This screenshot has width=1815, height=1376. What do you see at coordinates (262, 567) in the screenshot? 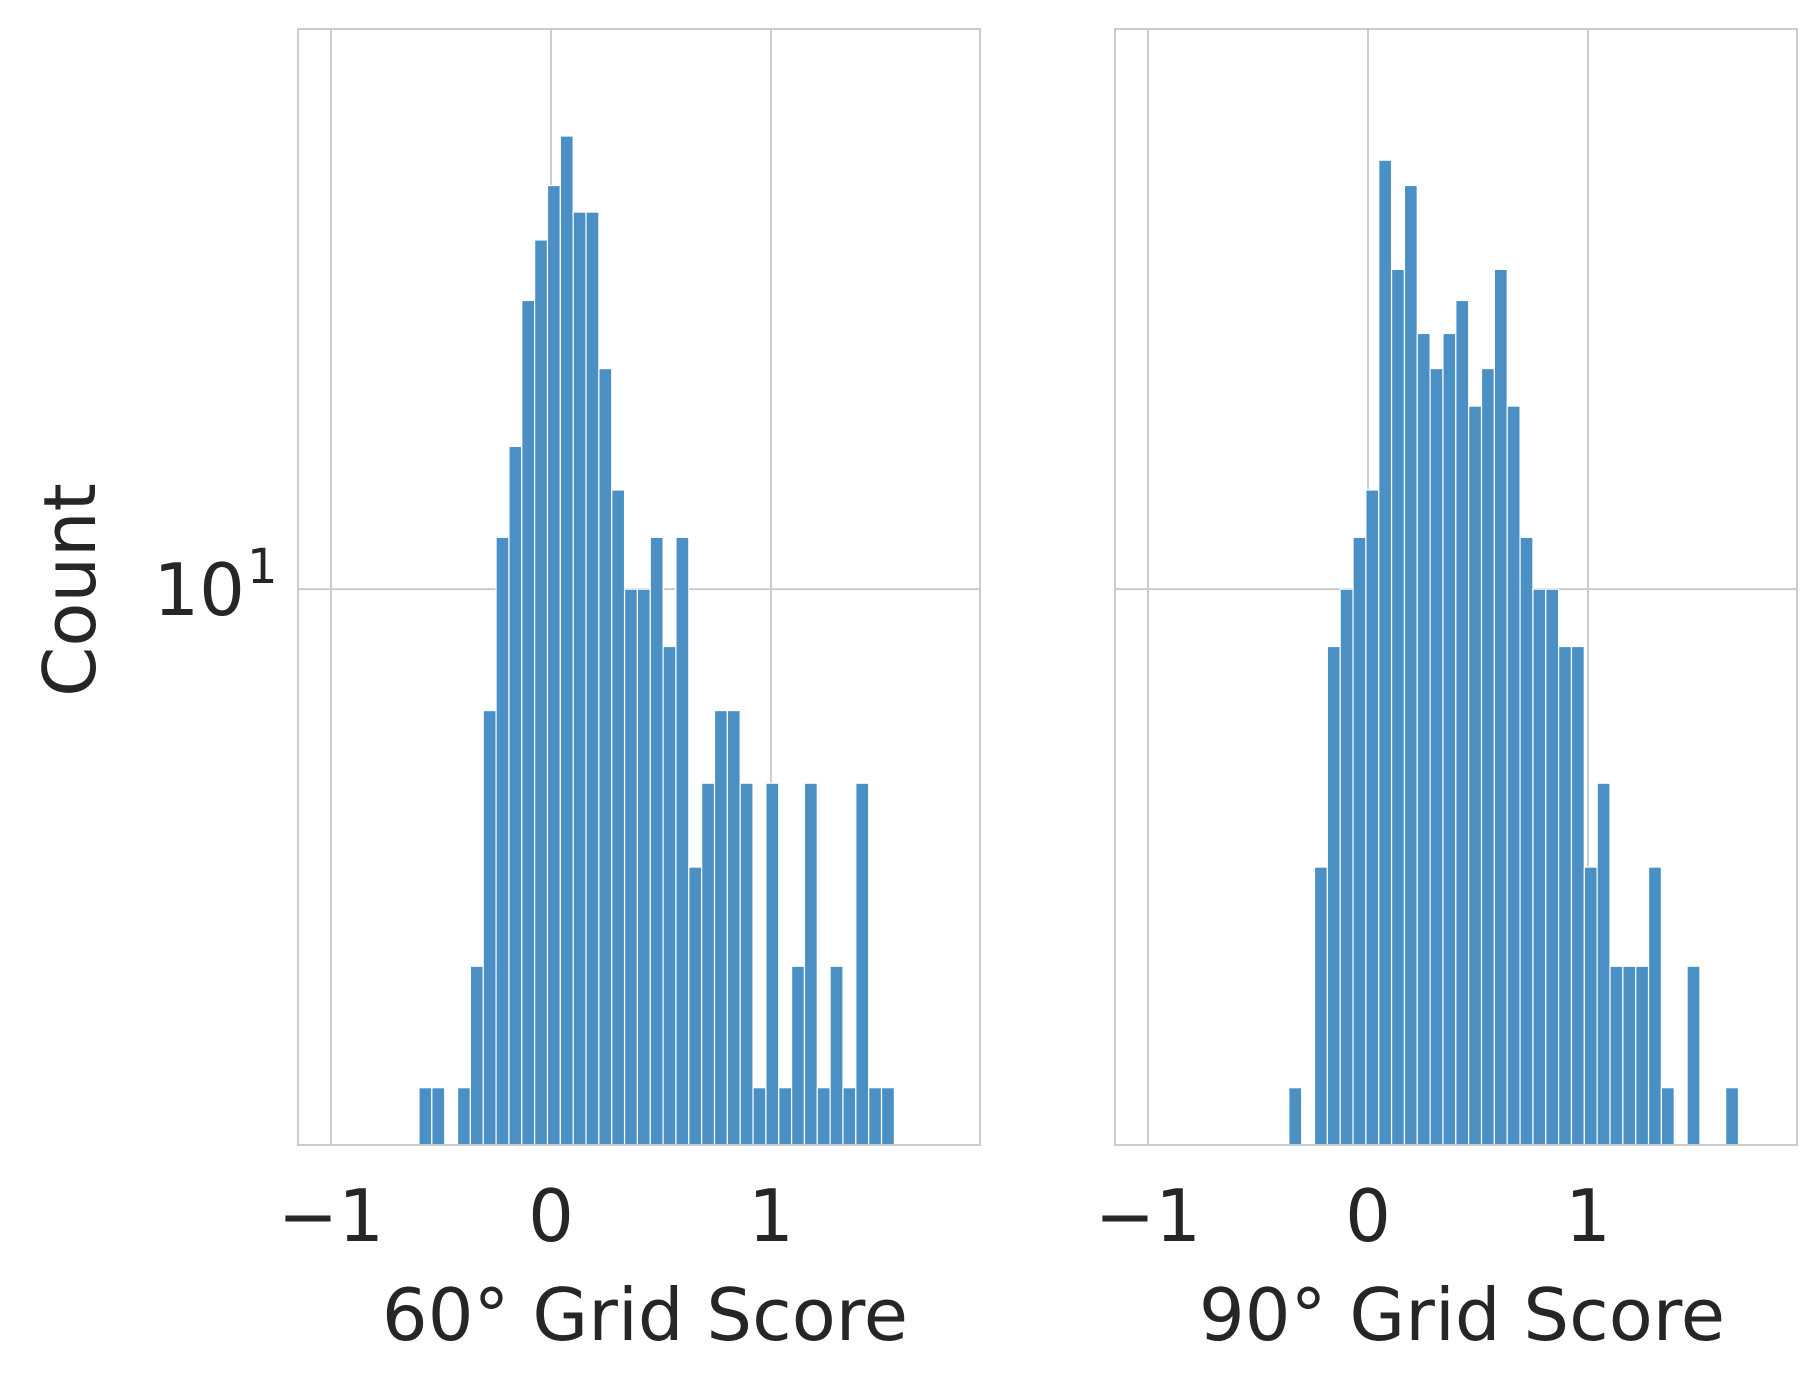
I see `y-tick-exponent: 1` at bounding box center [262, 567].